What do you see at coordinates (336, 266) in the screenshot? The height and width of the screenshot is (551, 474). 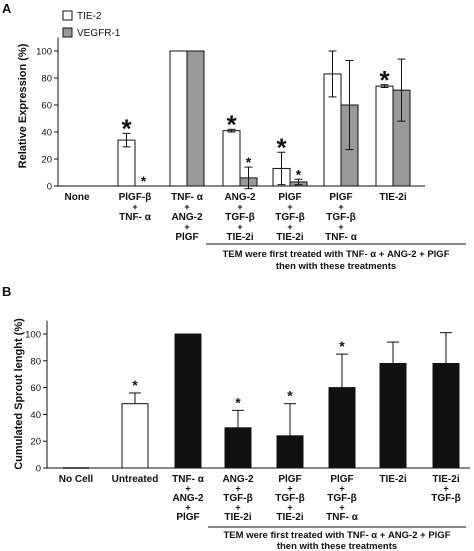 I see `panel-a-bracket-text-2: then with these treatments` at bounding box center [336, 266].